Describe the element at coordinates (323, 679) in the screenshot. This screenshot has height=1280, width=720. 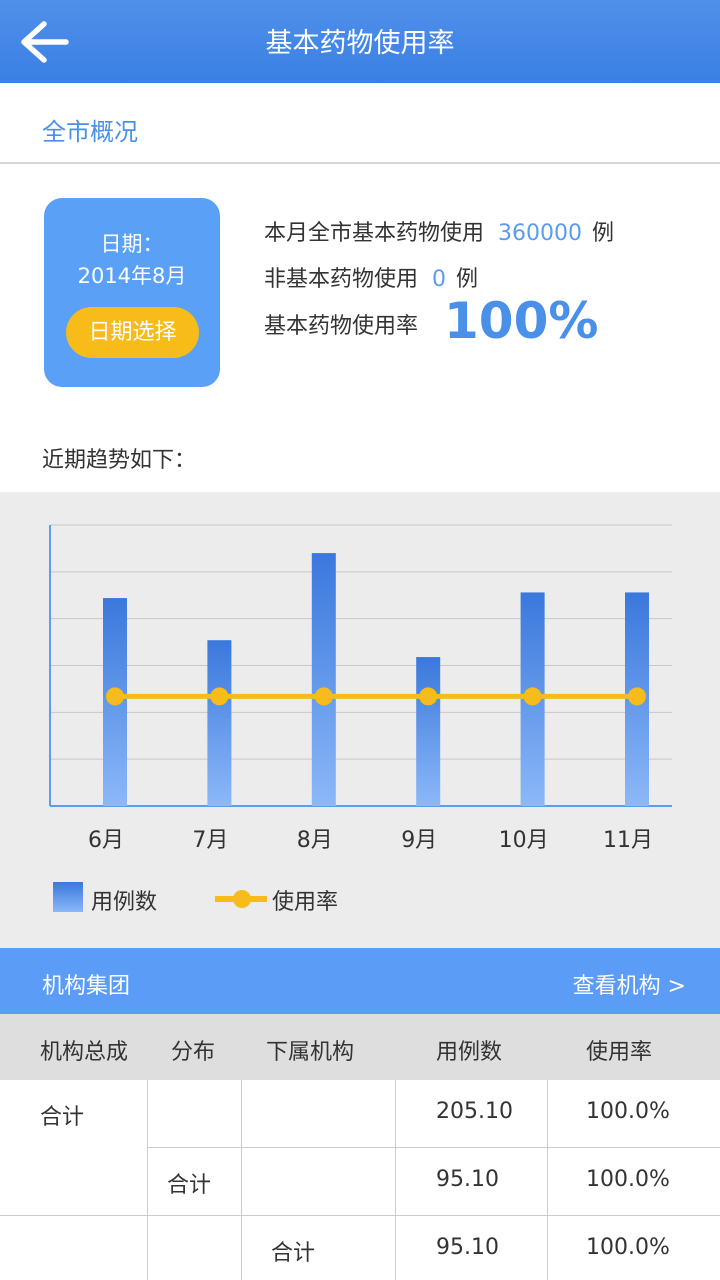
I see `bar-8月` at that location.